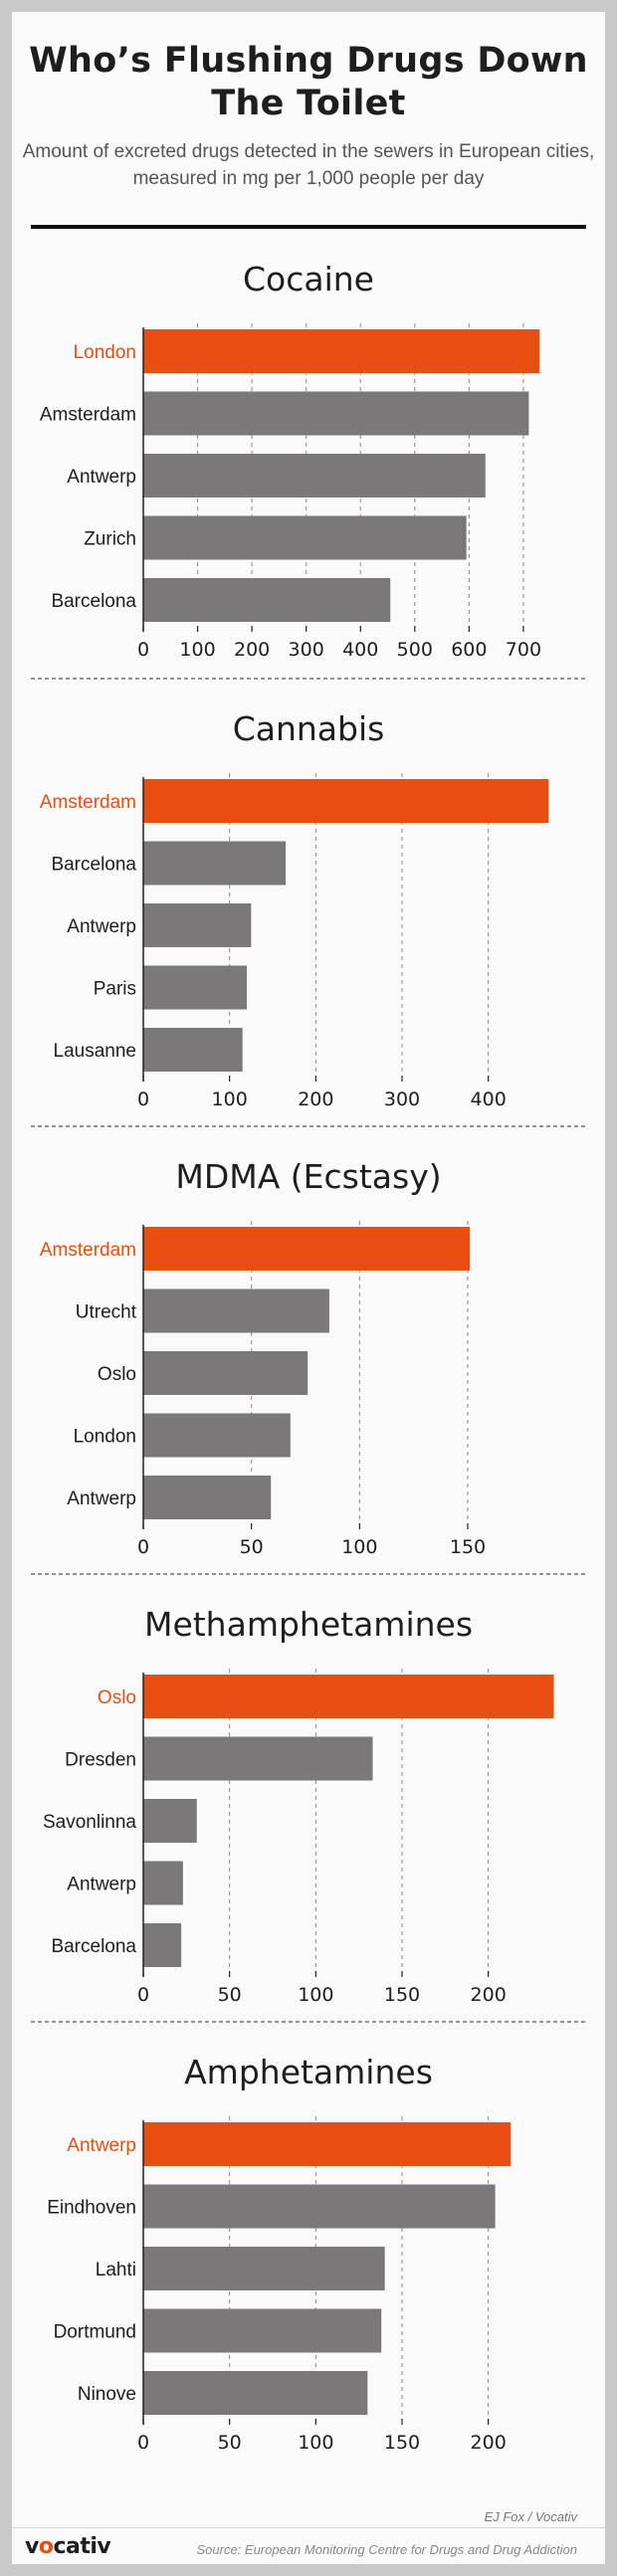  Describe the element at coordinates (110, 539) in the screenshot. I see `category-label: Zurich` at that location.